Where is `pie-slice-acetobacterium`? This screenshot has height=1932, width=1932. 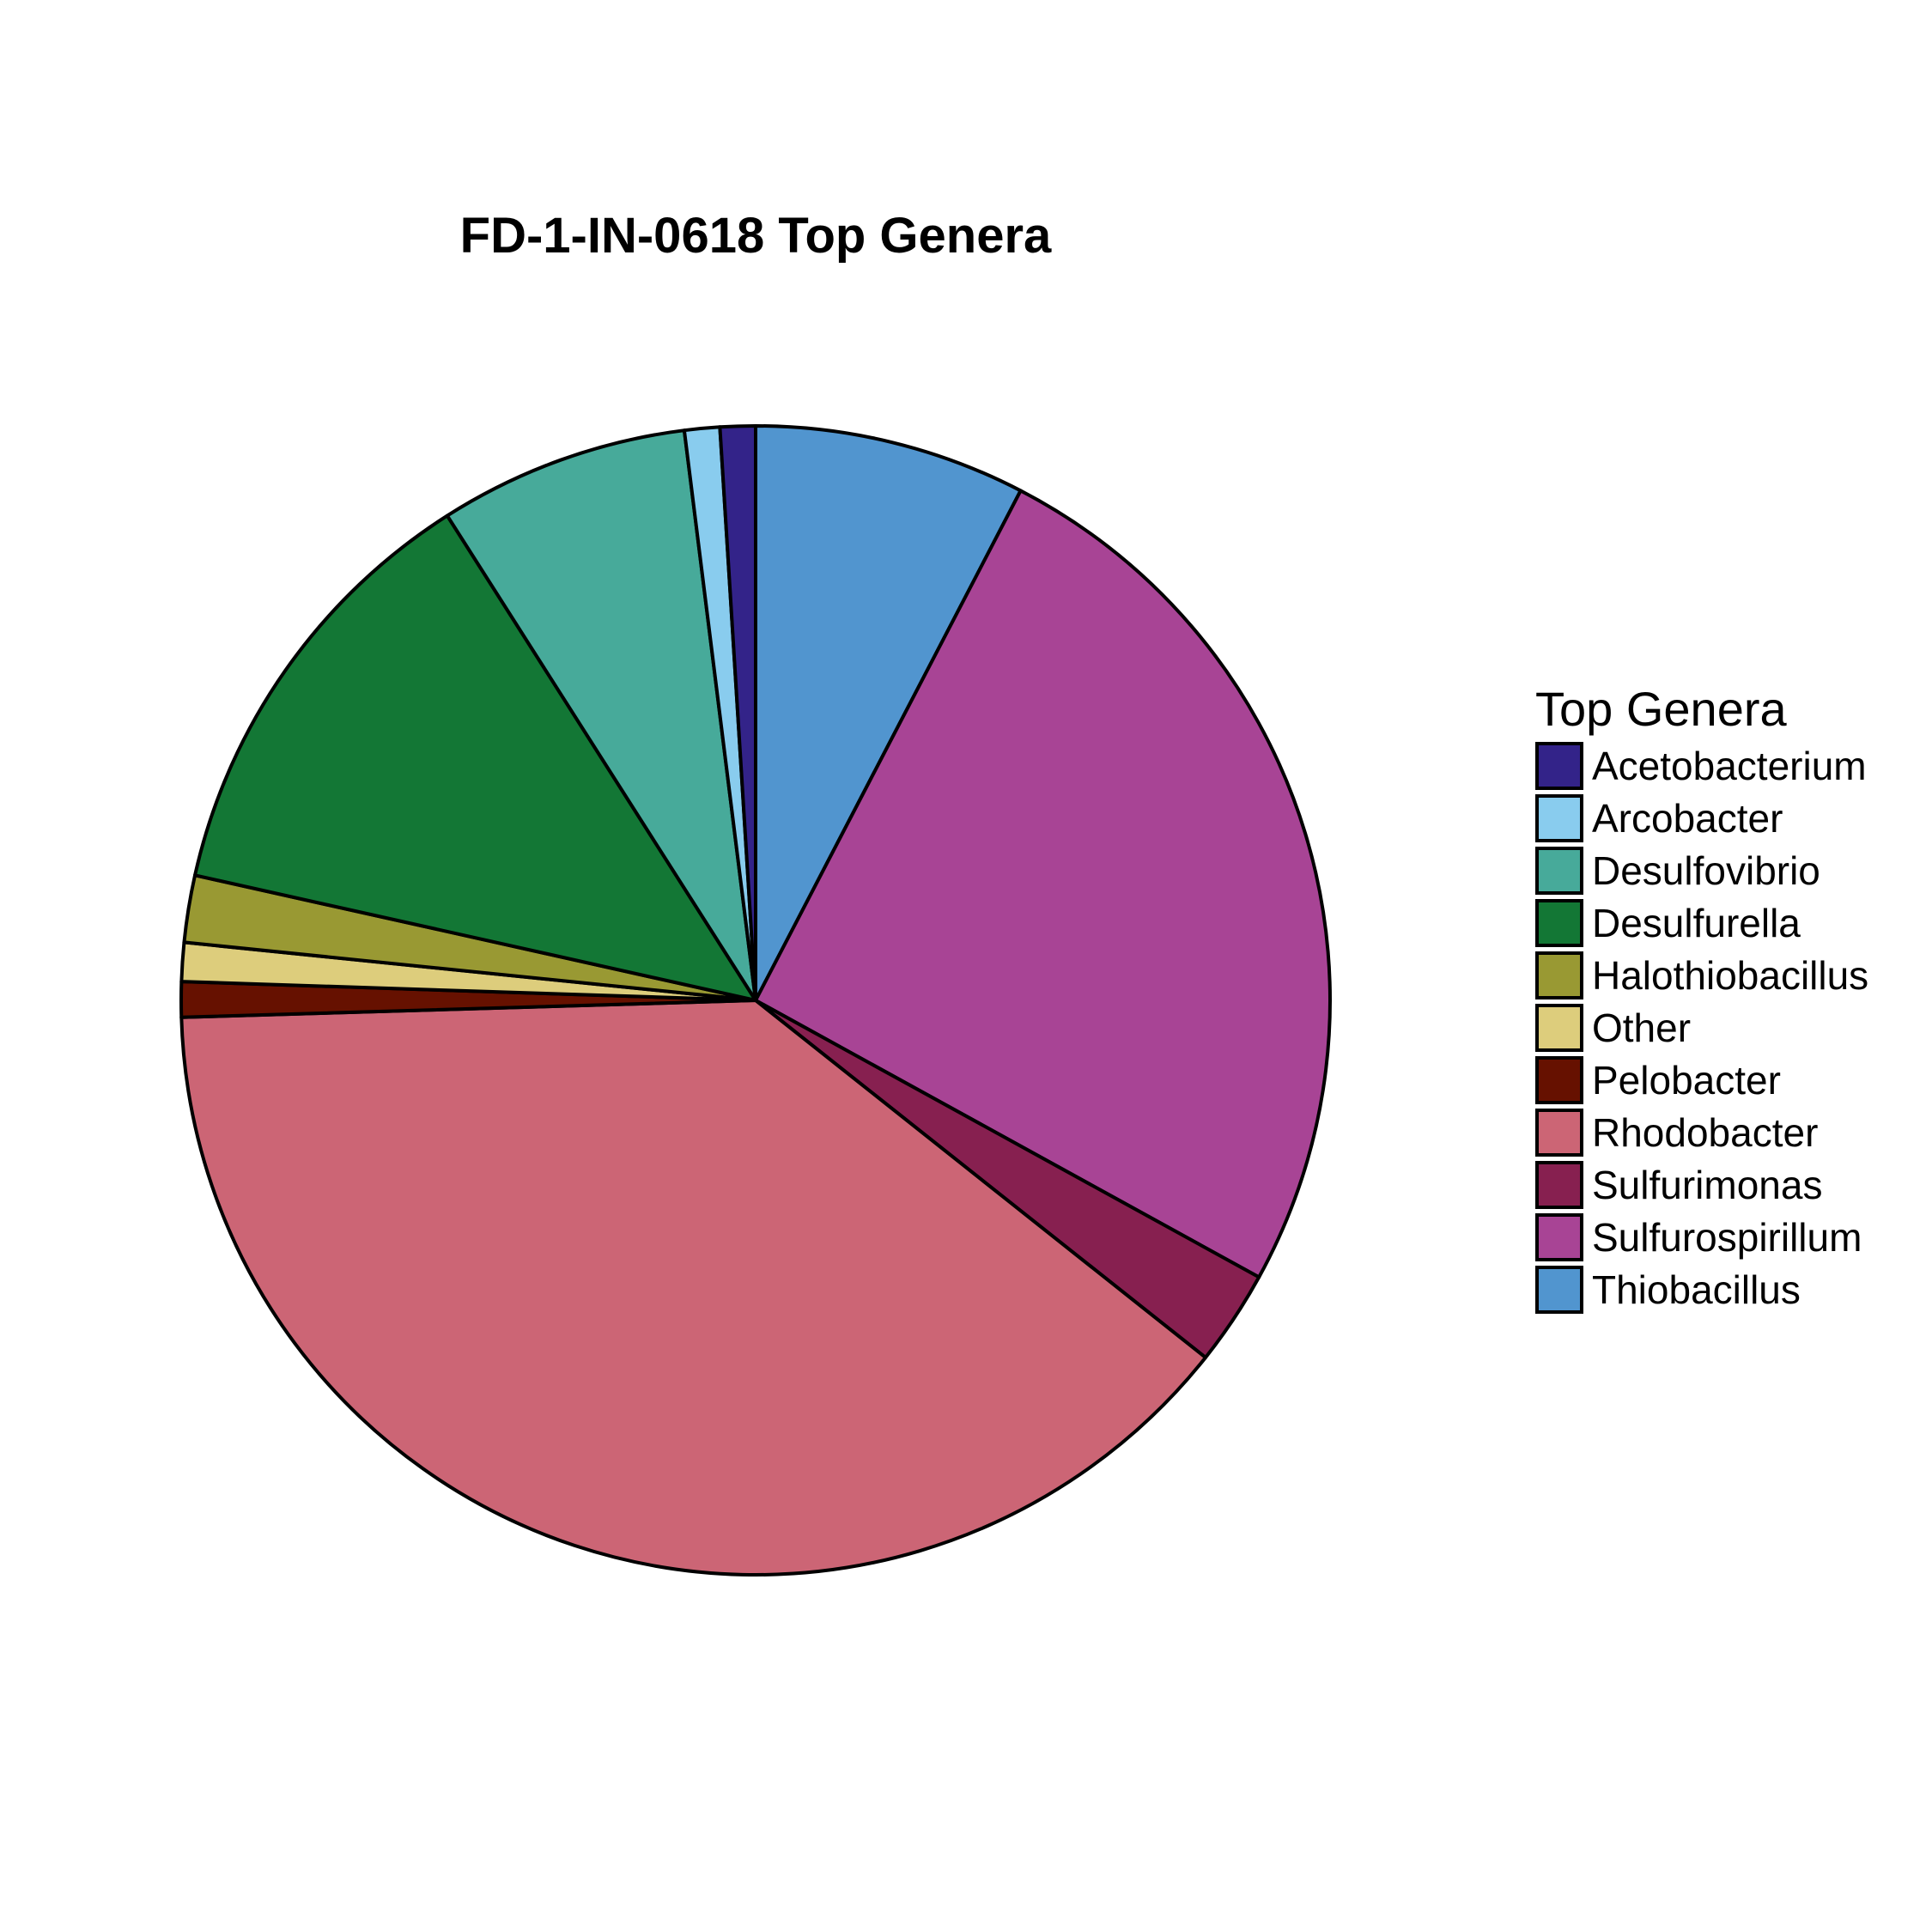 pie-slice-acetobacterium is located at coordinates (737, 713).